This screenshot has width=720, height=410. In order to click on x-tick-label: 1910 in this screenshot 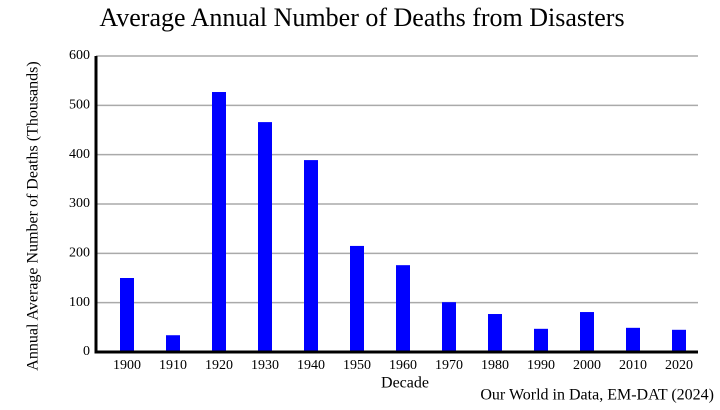, I will do `click(173, 365)`.